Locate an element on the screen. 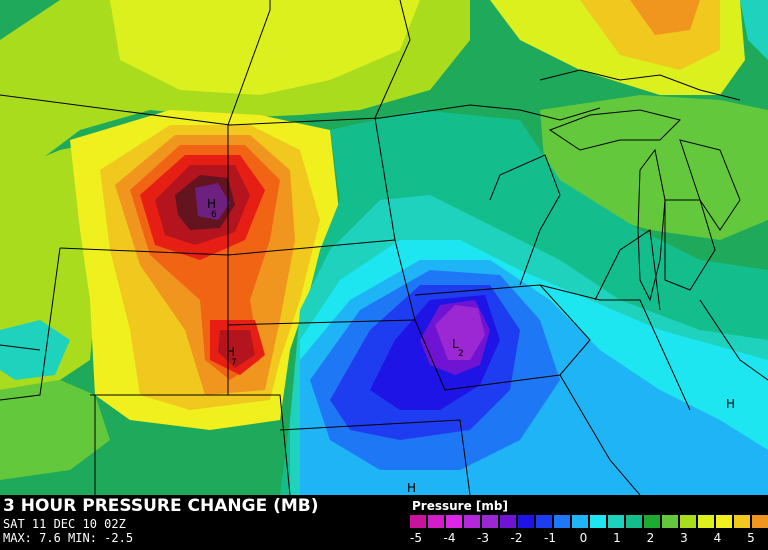 The width and height of the screenshot is (768, 550). field-yellow-north is located at coordinates (265, 47).